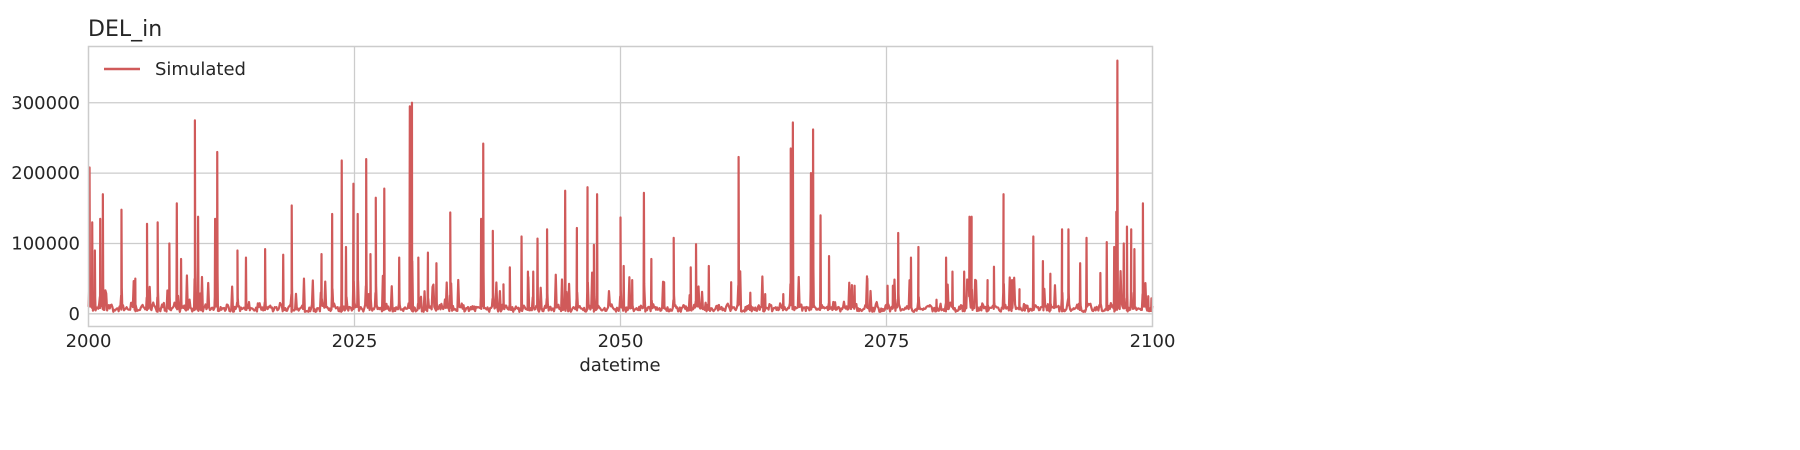  I want to click on chart-title: DEL_in, so click(125, 29).